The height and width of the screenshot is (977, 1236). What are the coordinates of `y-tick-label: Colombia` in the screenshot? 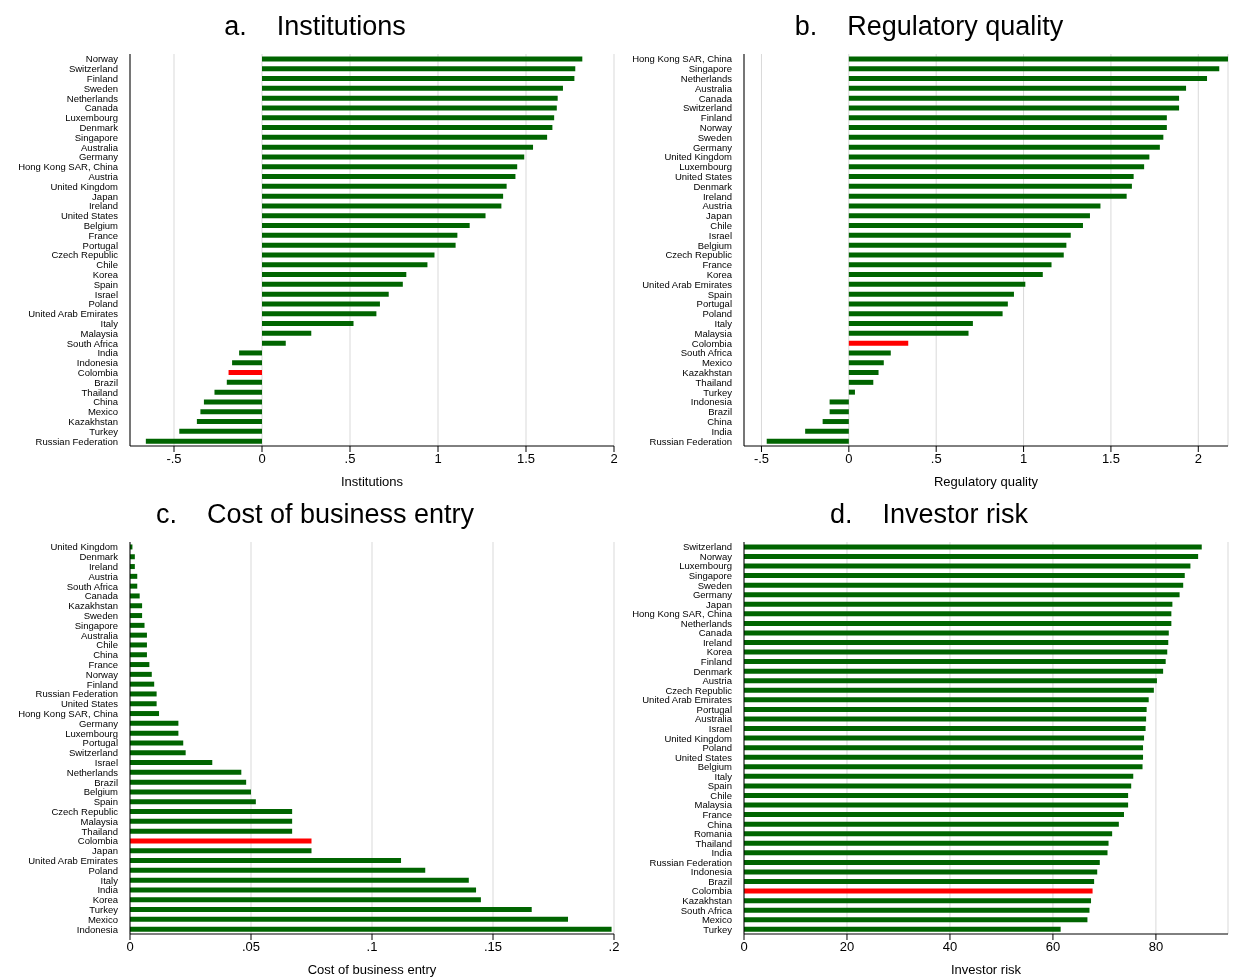 It's located at (712, 891).